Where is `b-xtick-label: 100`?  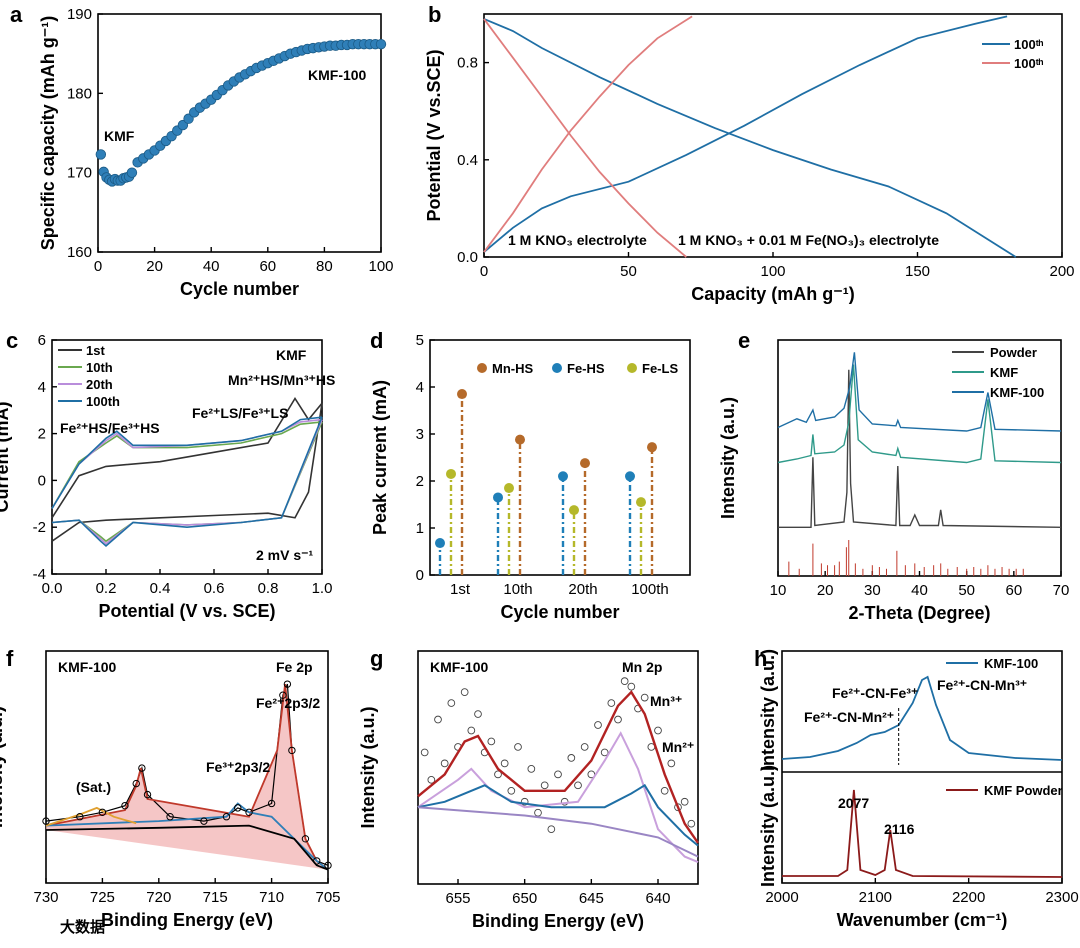 b-xtick-label: 100 is located at coordinates (772, 271).